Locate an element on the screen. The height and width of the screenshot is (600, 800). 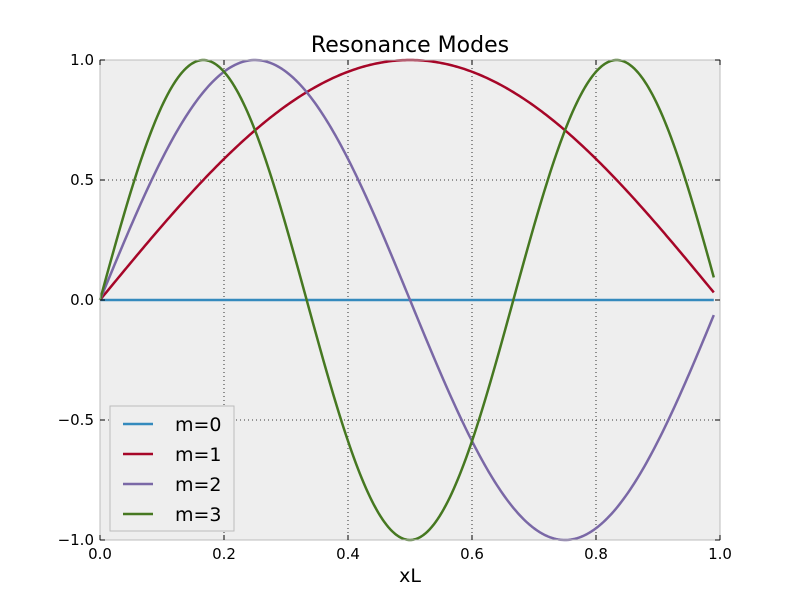
x-tick-label: 0.4 is located at coordinates (348, 554).